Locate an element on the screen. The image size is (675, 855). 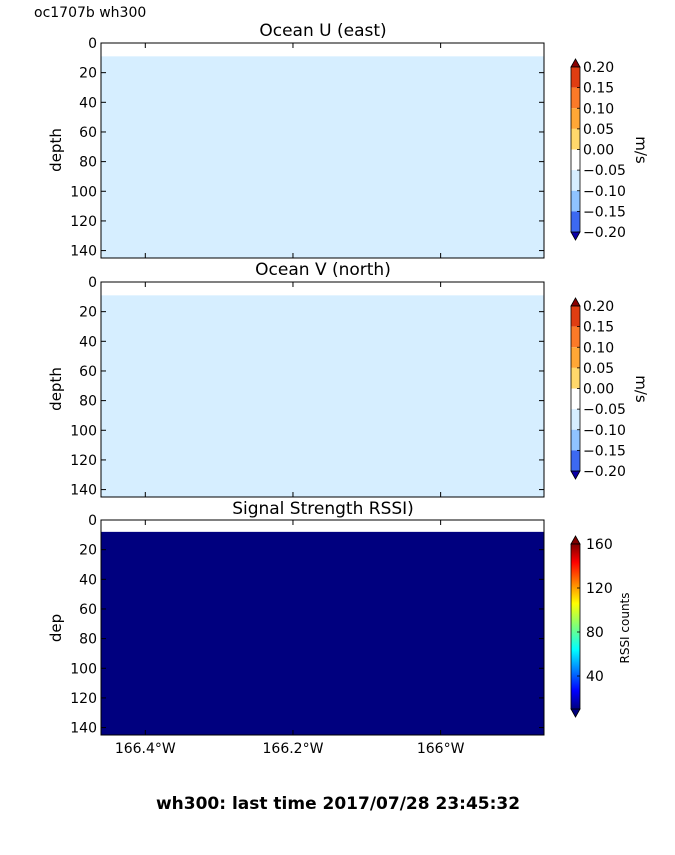
colorbar-gradient is located at coordinates (575, 626).